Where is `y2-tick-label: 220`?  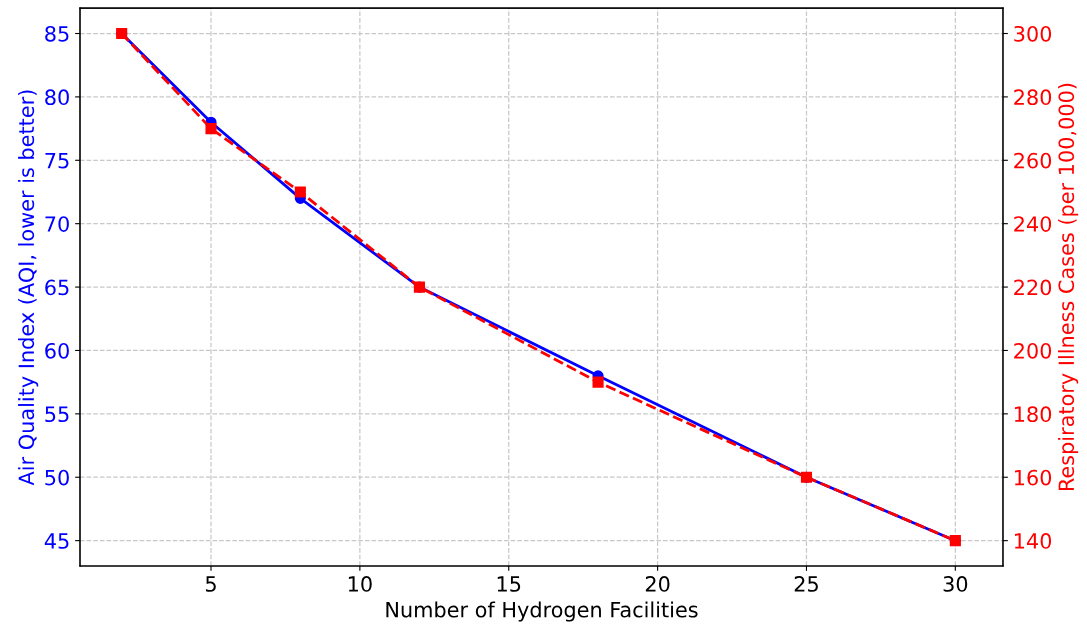 y2-tick-label: 220 is located at coordinates (1033, 287).